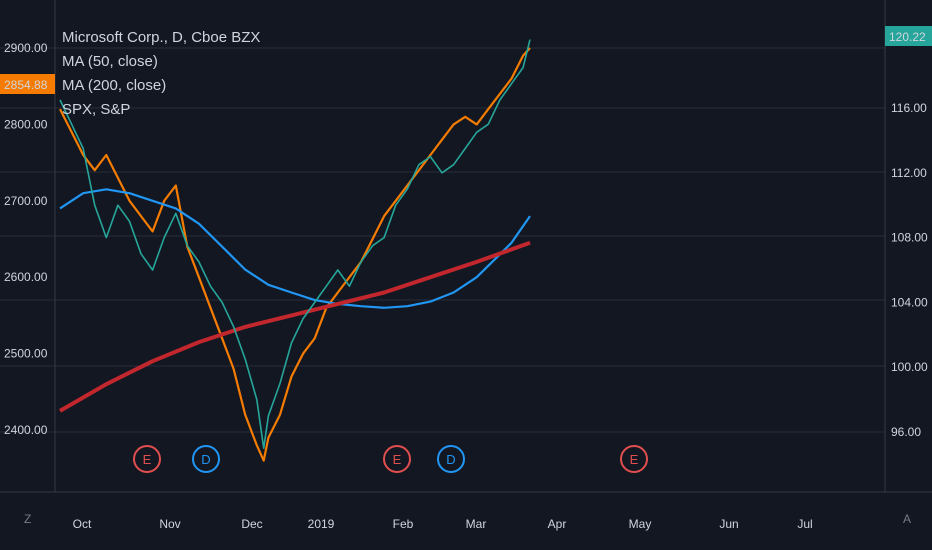  I want to click on right-tick-label: 108.00, so click(909, 238).